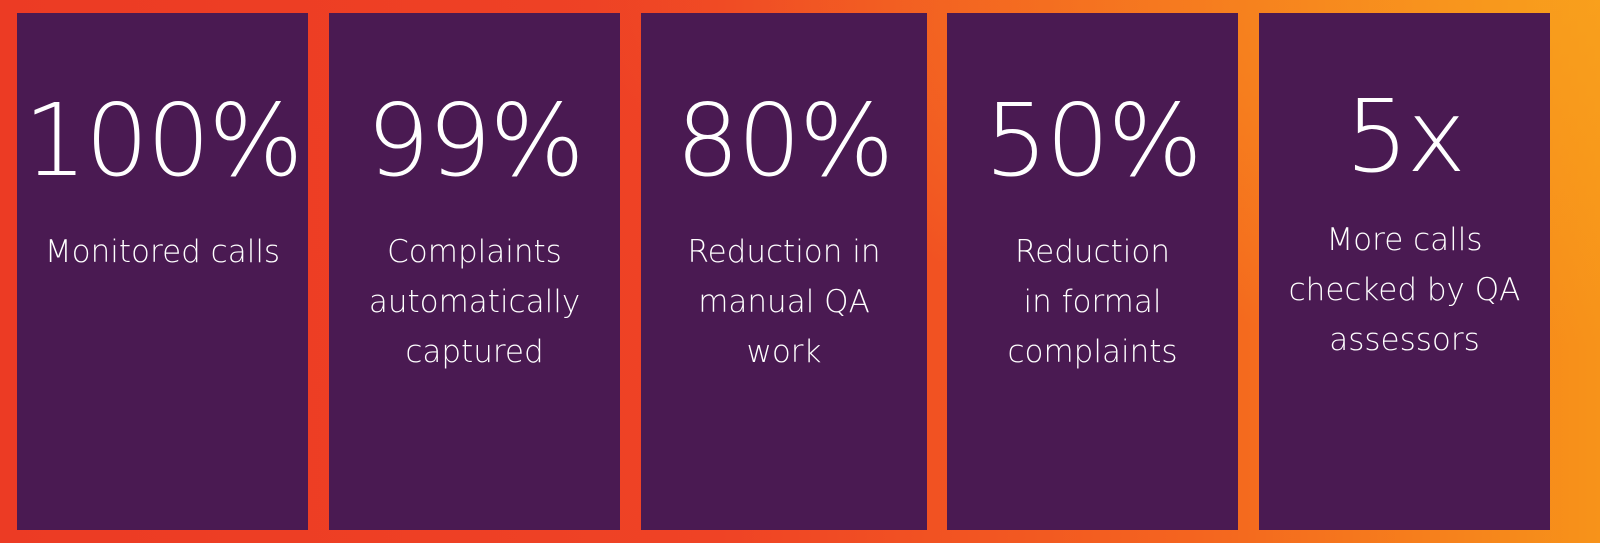 This screenshot has height=543, width=1600. I want to click on stat-label-line: manual QA, so click(784, 302).